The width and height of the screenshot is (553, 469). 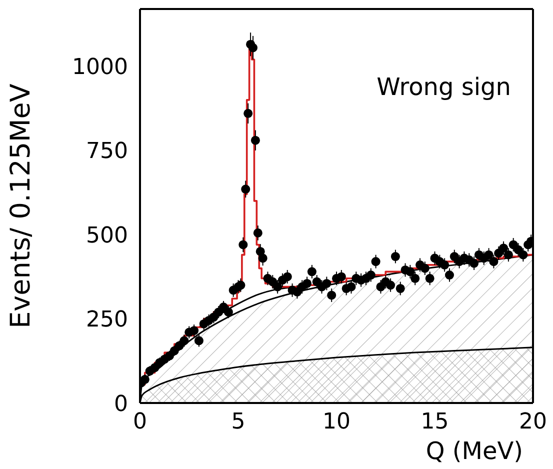 I want to click on x-tick-label: 20, so click(x=533, y=422).